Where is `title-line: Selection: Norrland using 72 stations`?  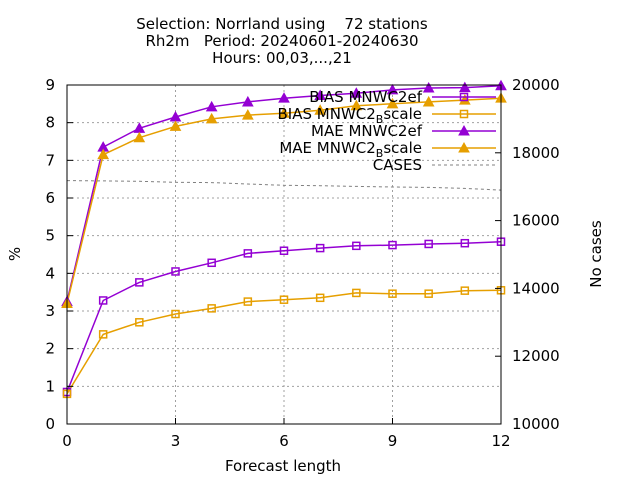 title-line: Selection: Norrland using 72 stations is located at coordinates (282, 24).